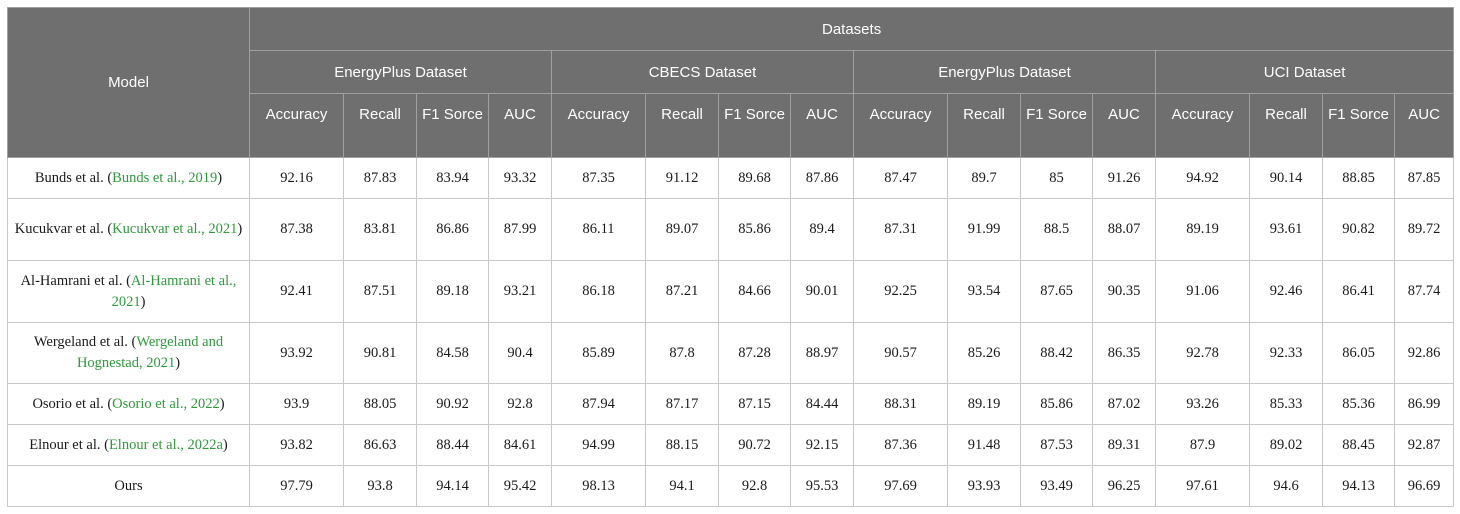  Describe the element at coordinates (165, 177) in the screenshot. I see `citation-link: Bunds et al., 2019` at that location.